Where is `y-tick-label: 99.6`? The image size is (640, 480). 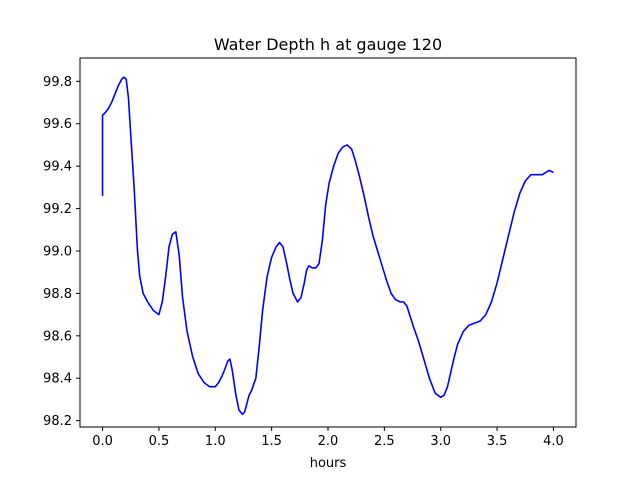 y-tick-label: 99.6 is located at coordinates (57, 124).